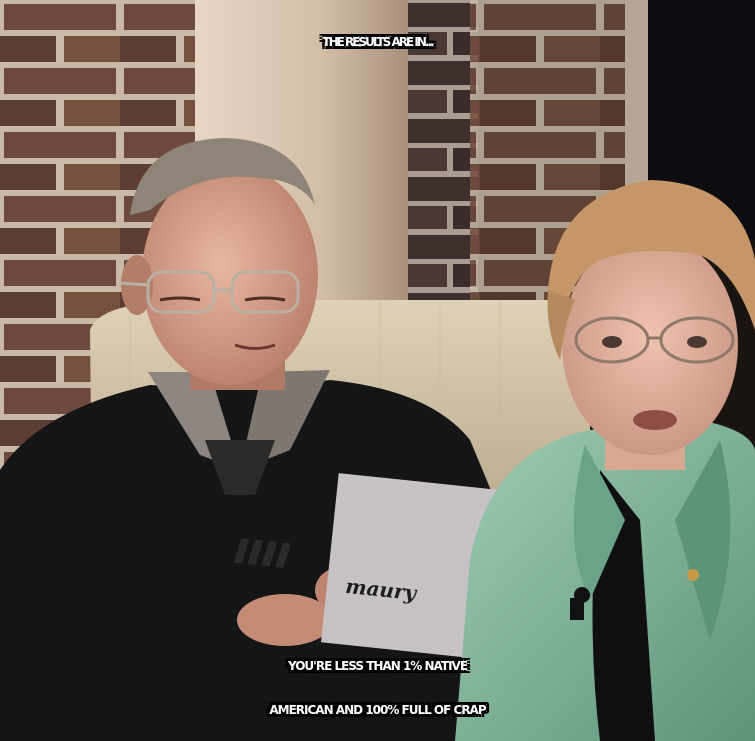 This screenshot has width=755, height=741. What do you see at coordinates (370, 566) in the screenshot?
I see `results-card` at bounding box center [370, 566].